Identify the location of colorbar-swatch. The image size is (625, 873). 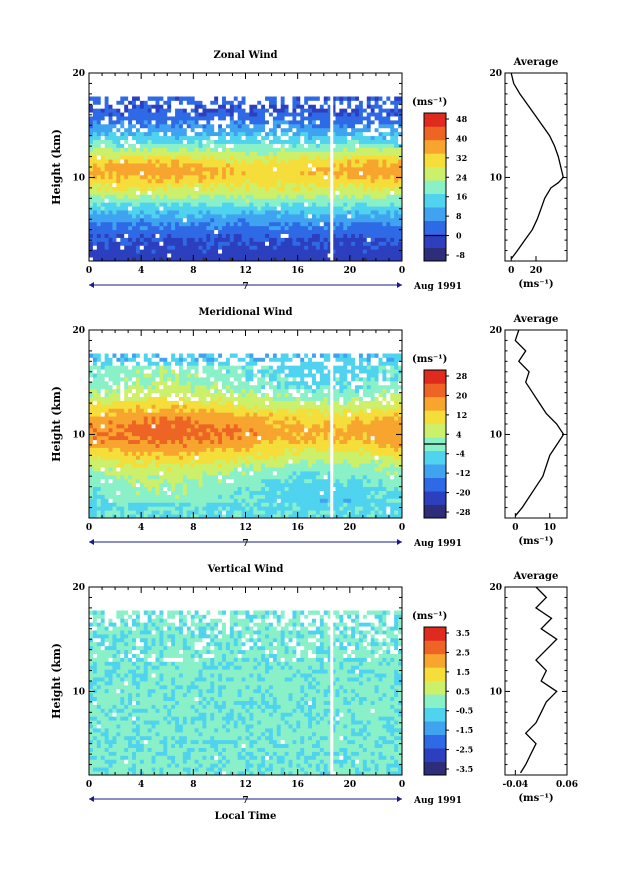
(435, 160).